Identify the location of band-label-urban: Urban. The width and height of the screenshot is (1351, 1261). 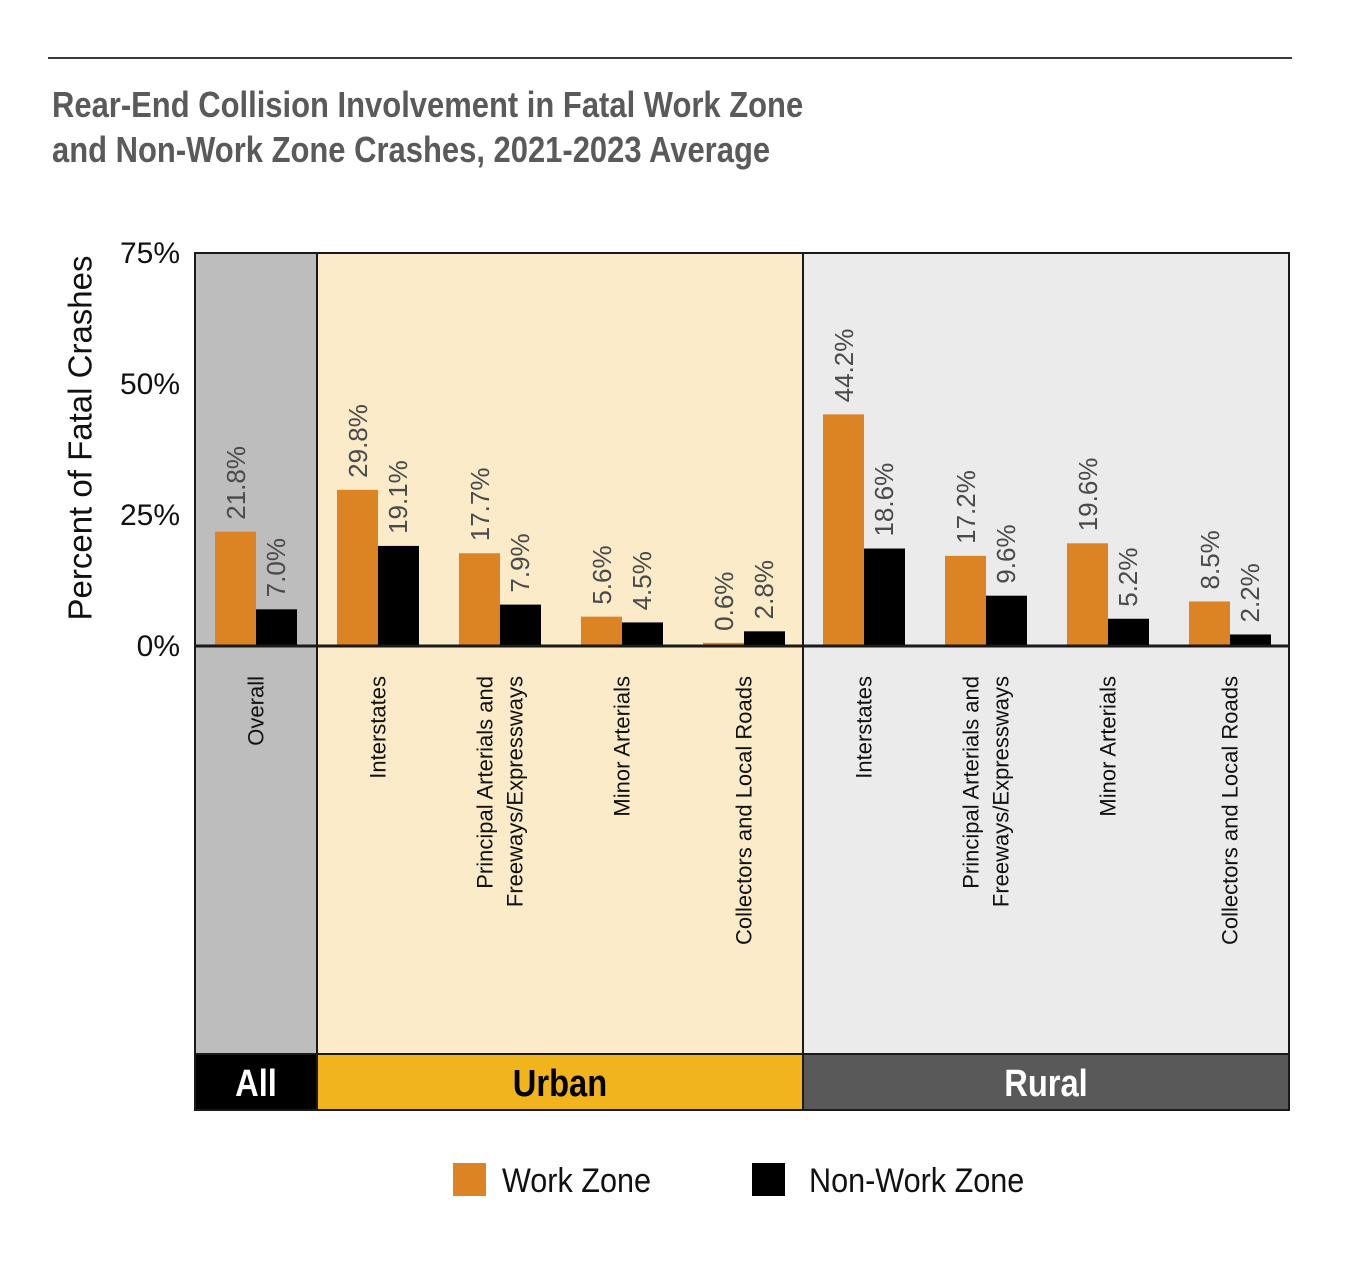
(560, 1083).